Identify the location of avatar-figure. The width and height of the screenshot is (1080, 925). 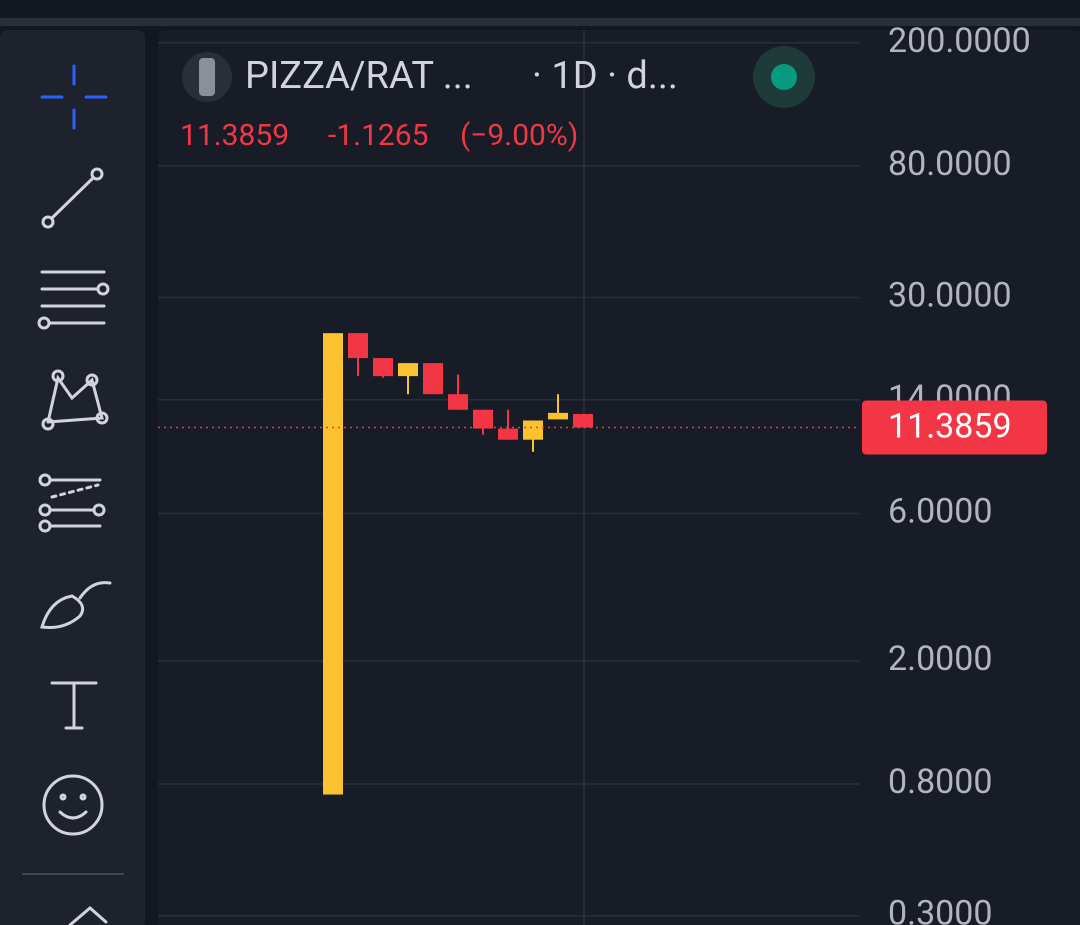
(207, 77).